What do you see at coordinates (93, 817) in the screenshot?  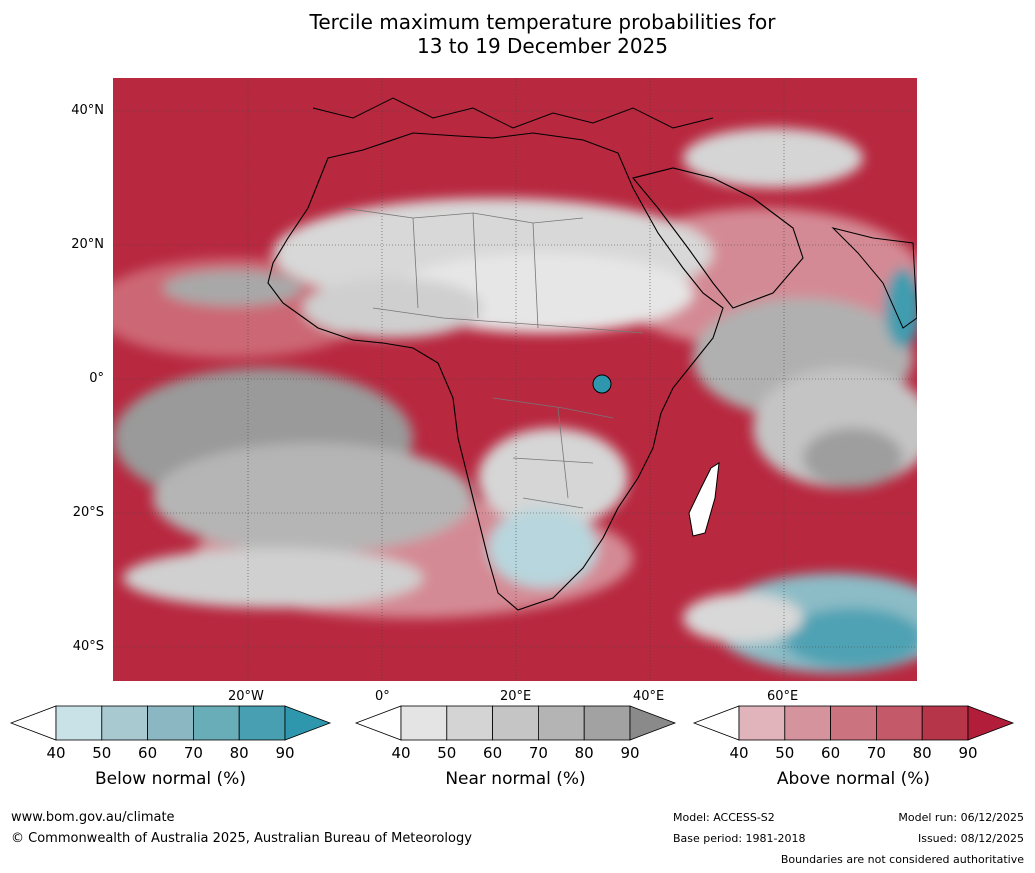 I see `footer-website: www.bom.gov.au/climate` at bounding box center [93, 817].